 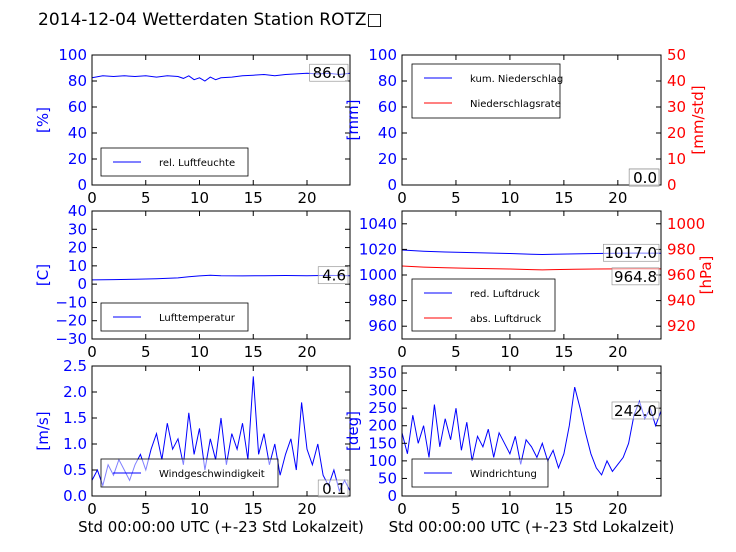 I want to click on legend-label: red. Luftdruck, so click(x=505, y=294).